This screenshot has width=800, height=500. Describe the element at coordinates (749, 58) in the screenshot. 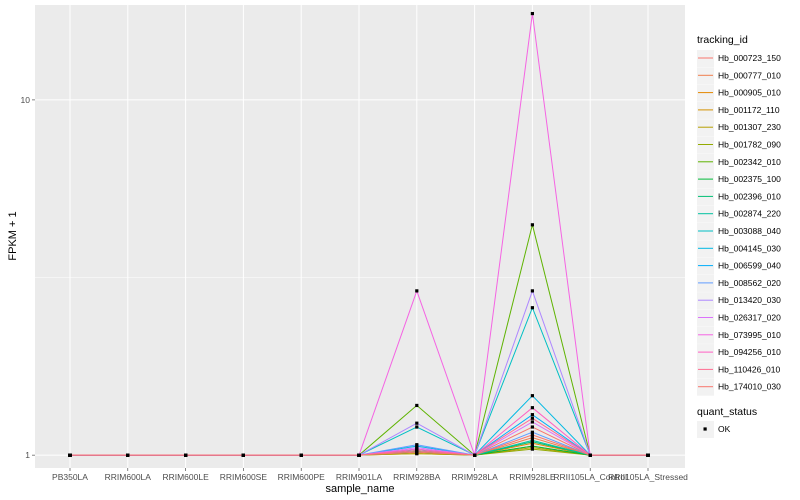

I see `legend-label: Hb_000723_150` at that location.